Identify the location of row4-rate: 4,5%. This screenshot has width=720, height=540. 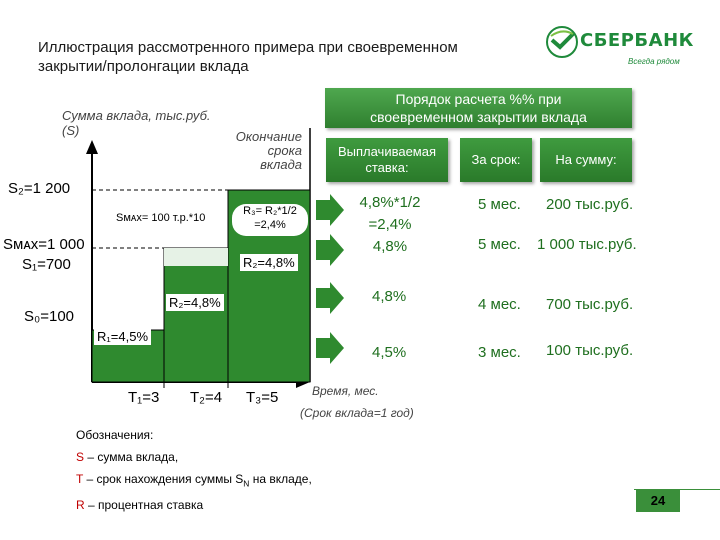
(389, 352).